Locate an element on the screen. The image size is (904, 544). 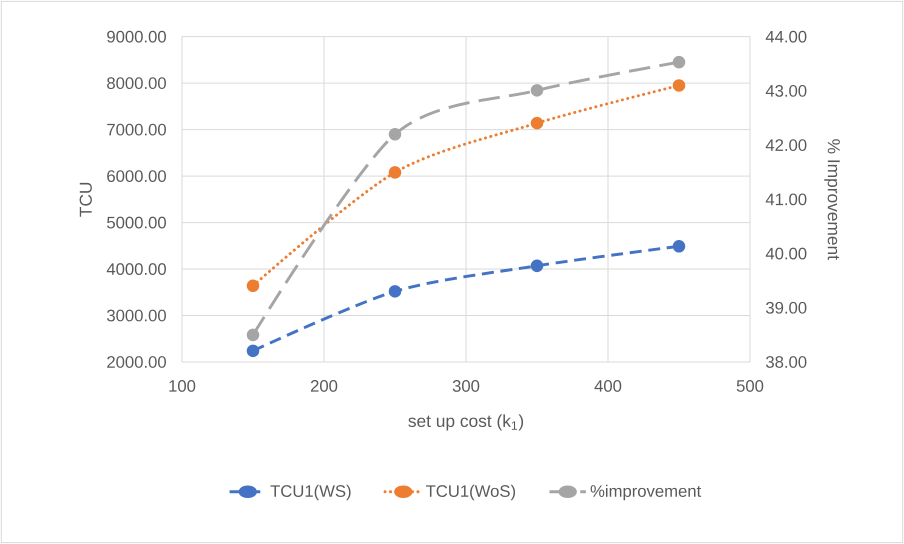
y2-tick-label: 40.00 is located at coordinates (786, 254).